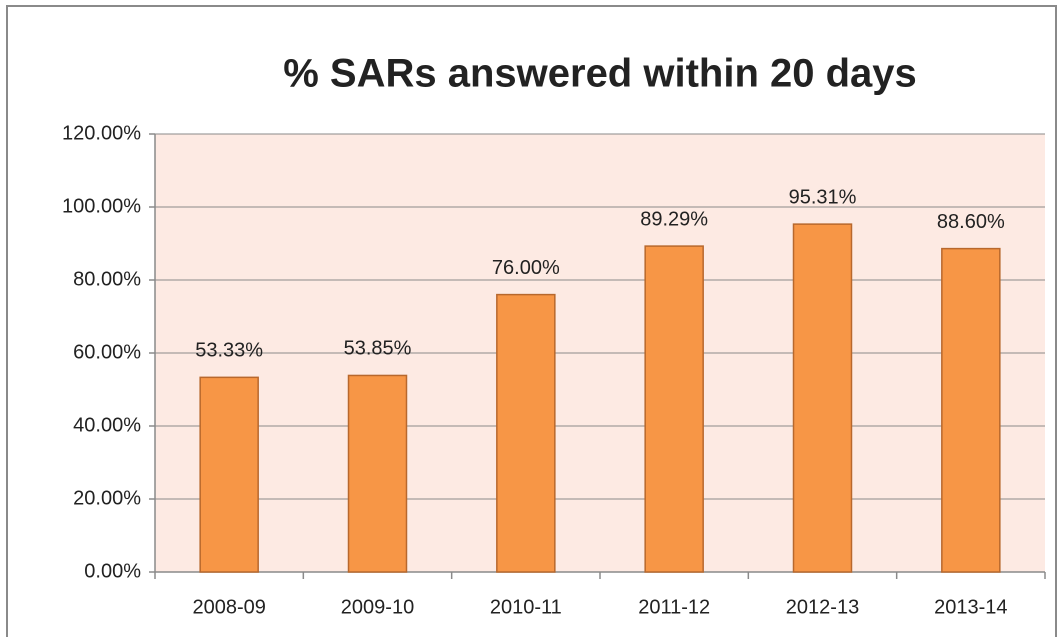 Image resolution: width=1062 pixels, height=637 pixels. What do you see at coordinates (822, 607) in the screenshot?
I see `x-tick-label: 2012-13` at bounding box center [822, 607].